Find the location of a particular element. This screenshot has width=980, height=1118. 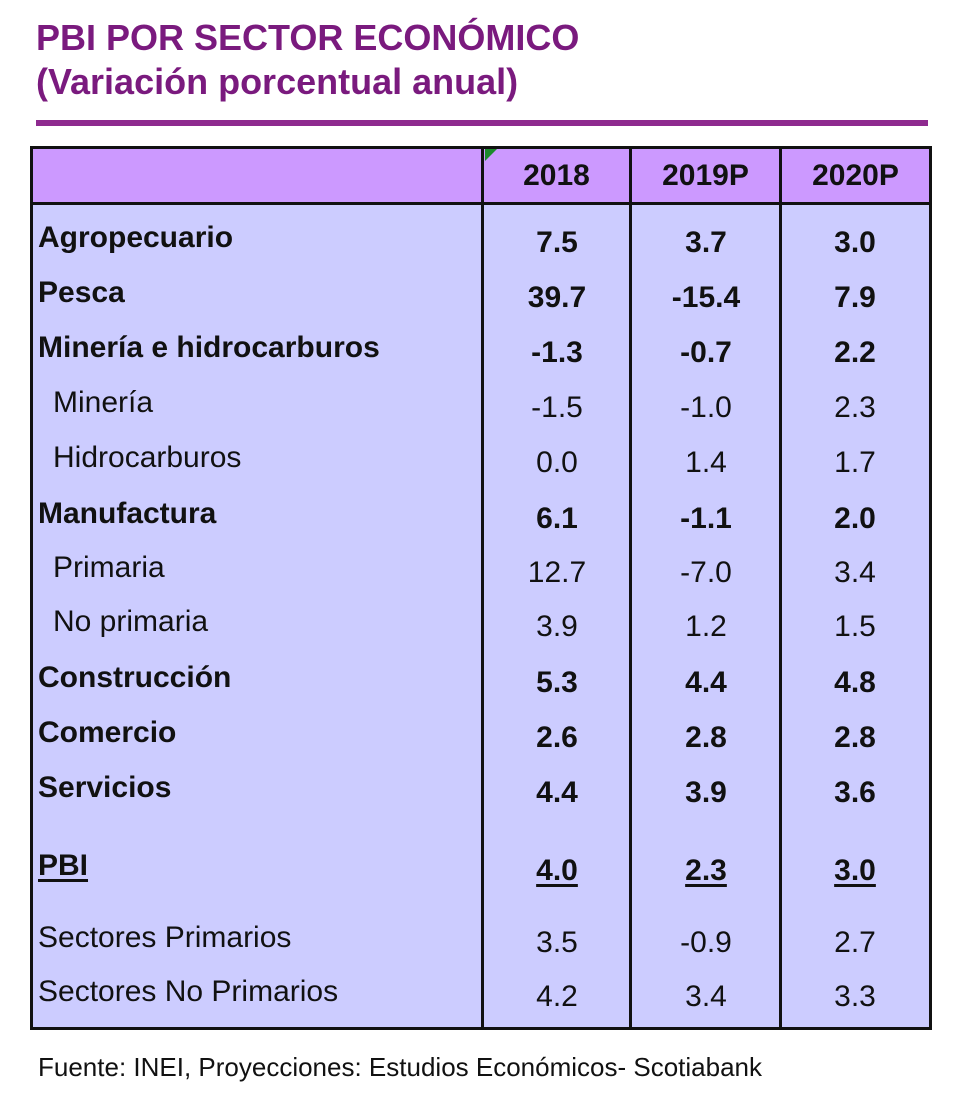

row-label: Sectores No Primarios is located at coordinates (188, 991).